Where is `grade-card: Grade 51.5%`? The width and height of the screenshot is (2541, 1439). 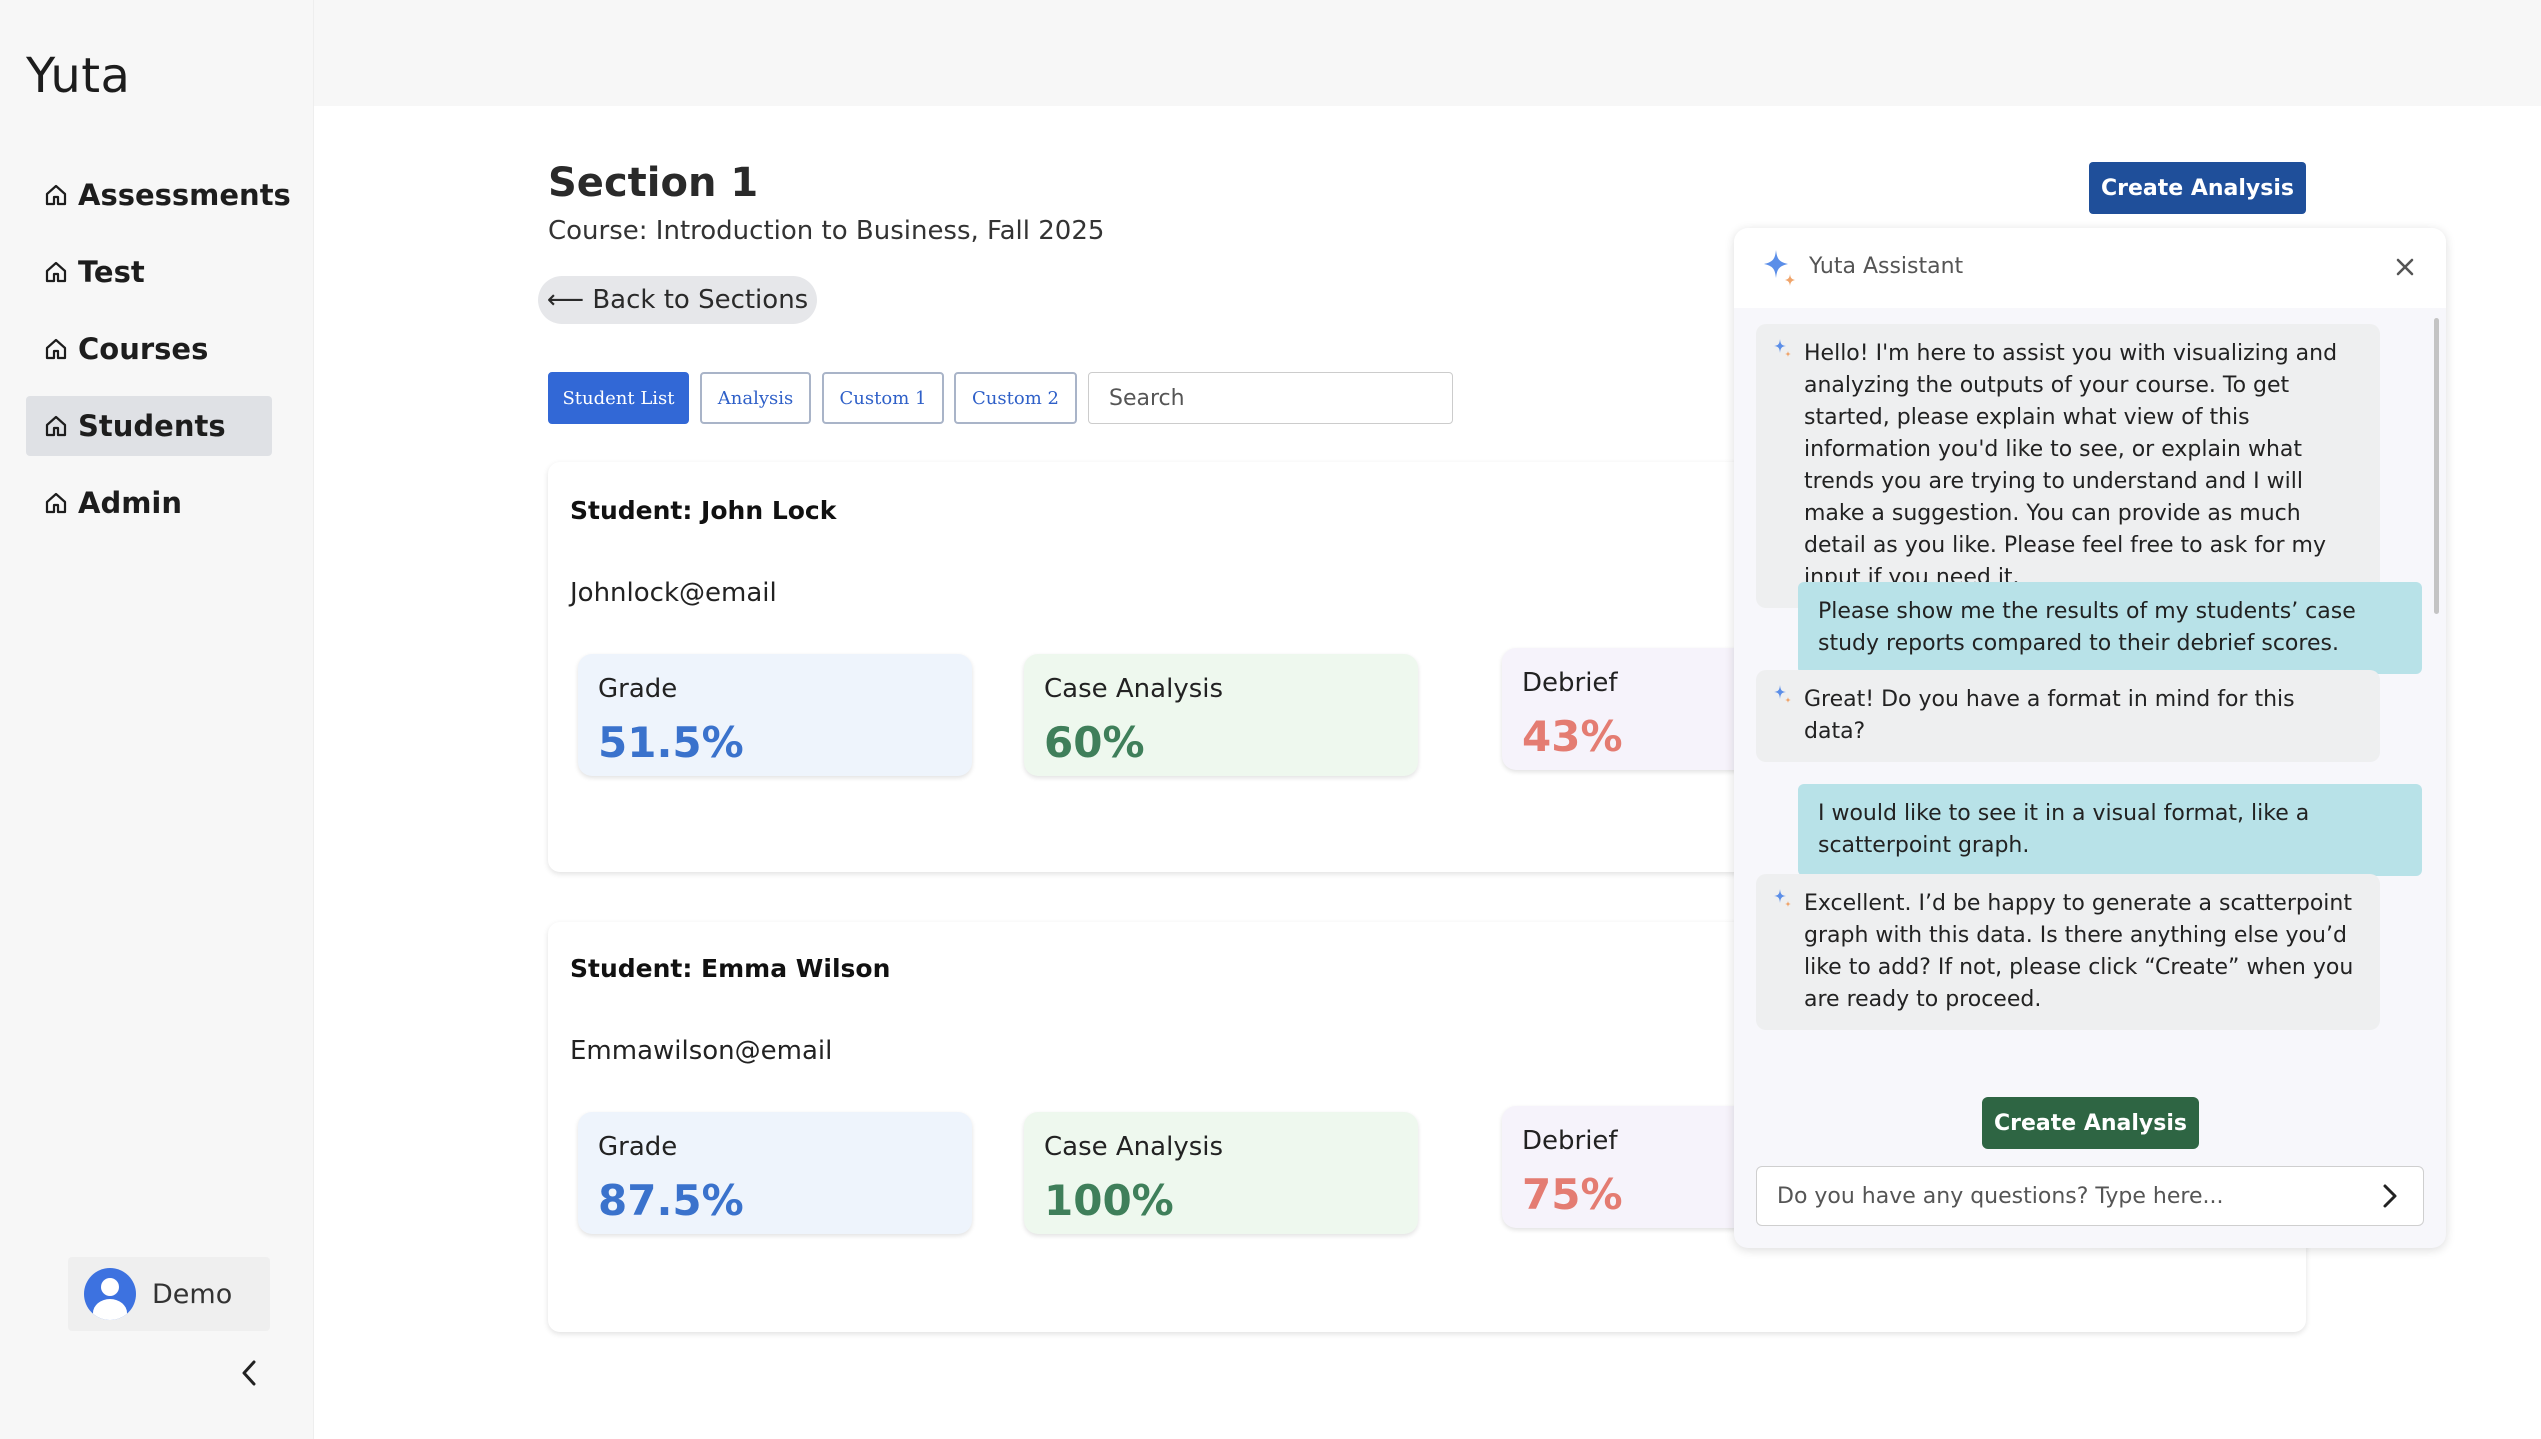
grade-card: Grade 51.5% is located at coordinates (775, 715).